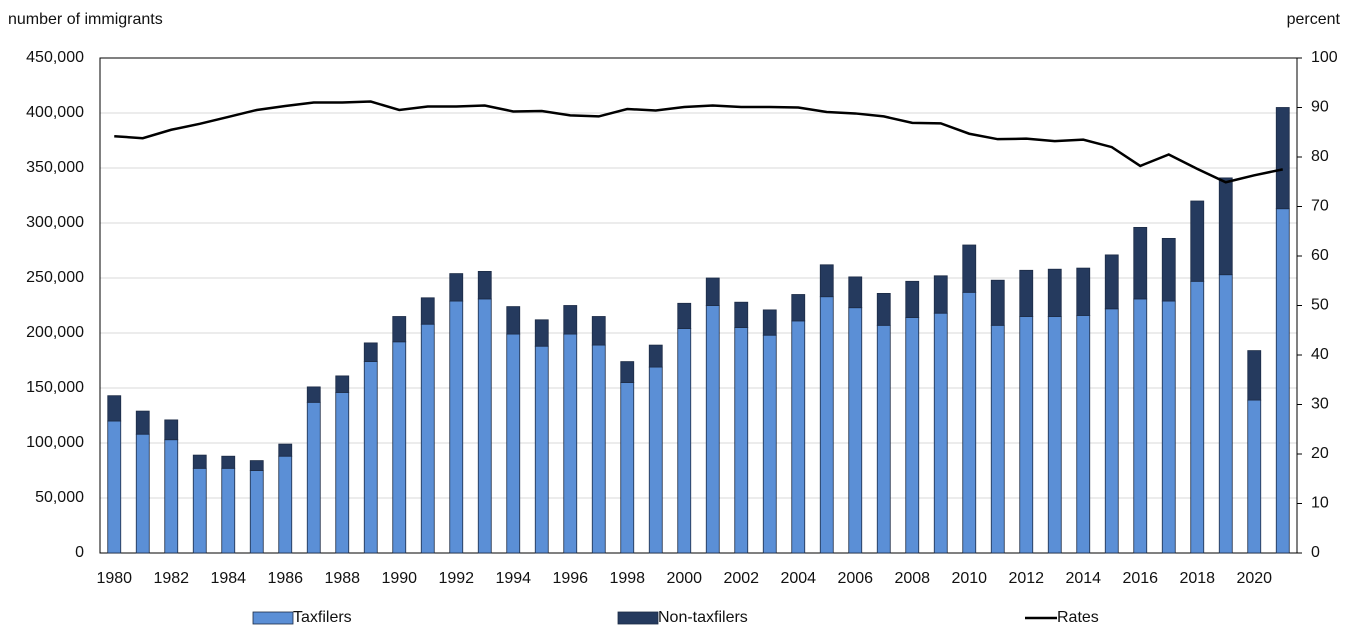 Image resolution: width=1347 pixels, height=628 pixels. I want to click on x-tick-label: 1990, so click(399, 578).